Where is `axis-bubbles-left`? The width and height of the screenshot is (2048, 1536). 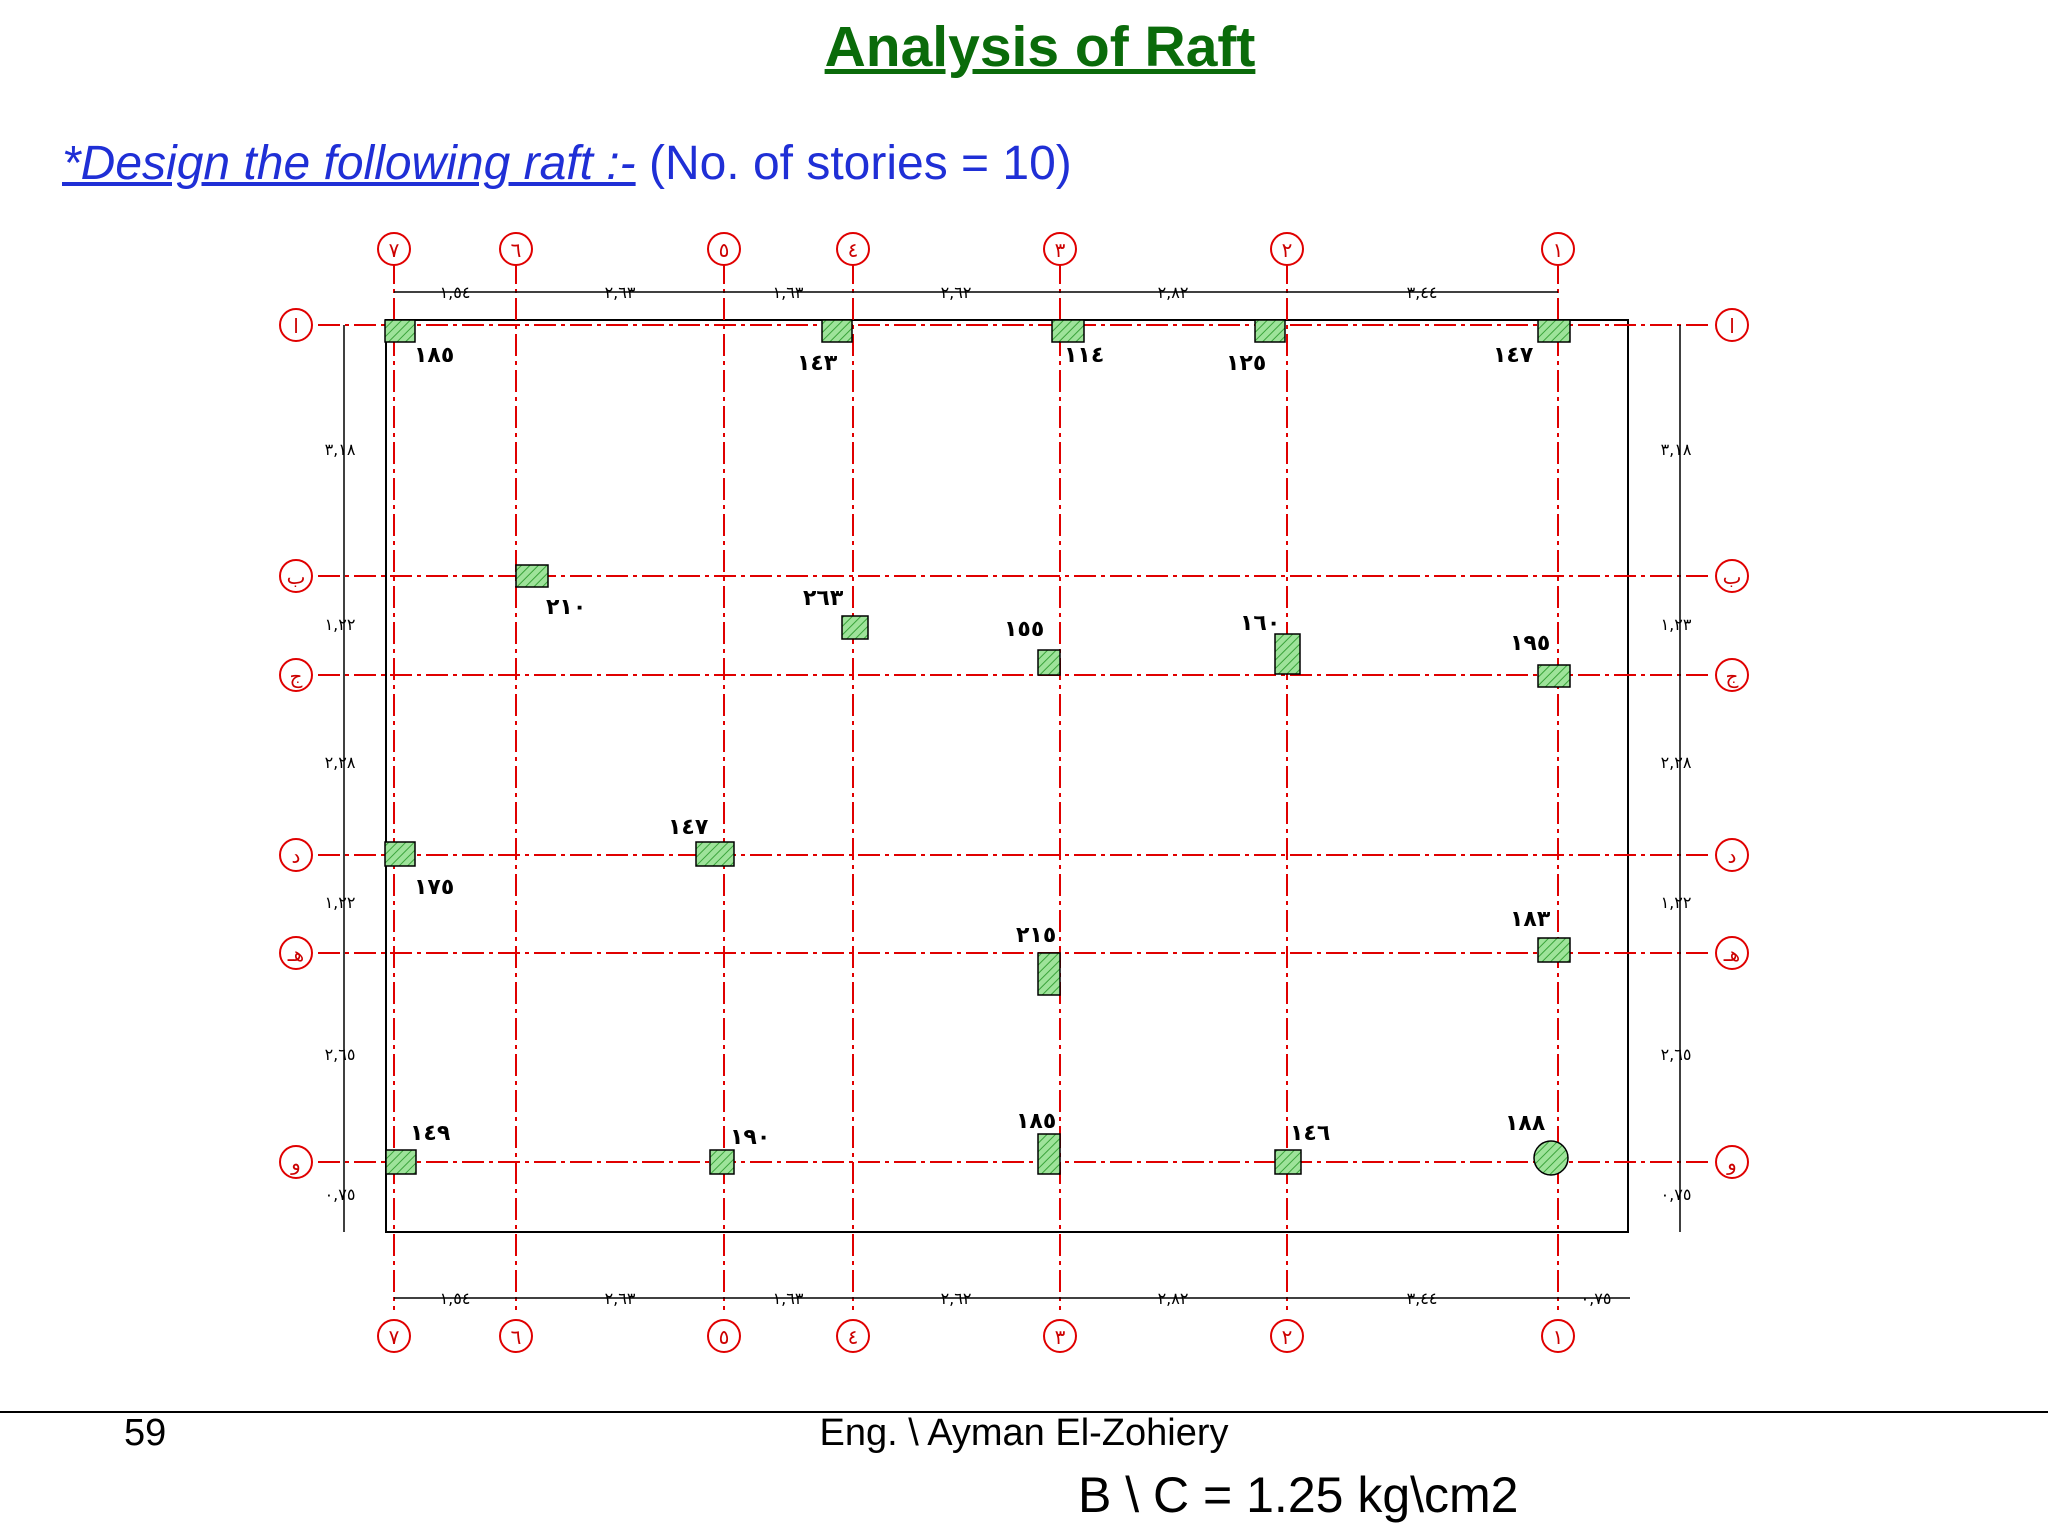
axis-bubbles-left is located at coordinates (296, 743).